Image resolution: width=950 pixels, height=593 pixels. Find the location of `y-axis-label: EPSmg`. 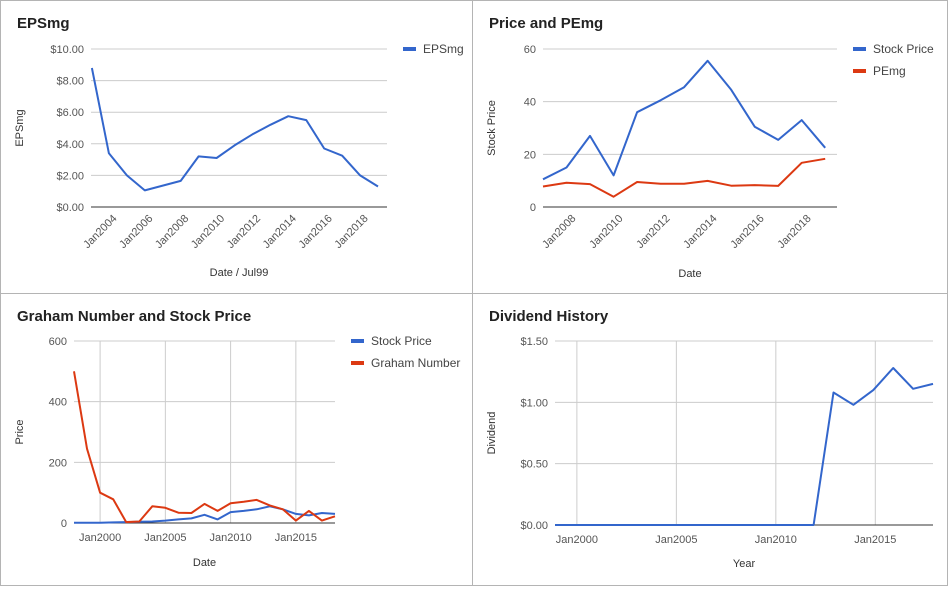

y-axis-label: EPSmg is located at coordinates (20, 127).